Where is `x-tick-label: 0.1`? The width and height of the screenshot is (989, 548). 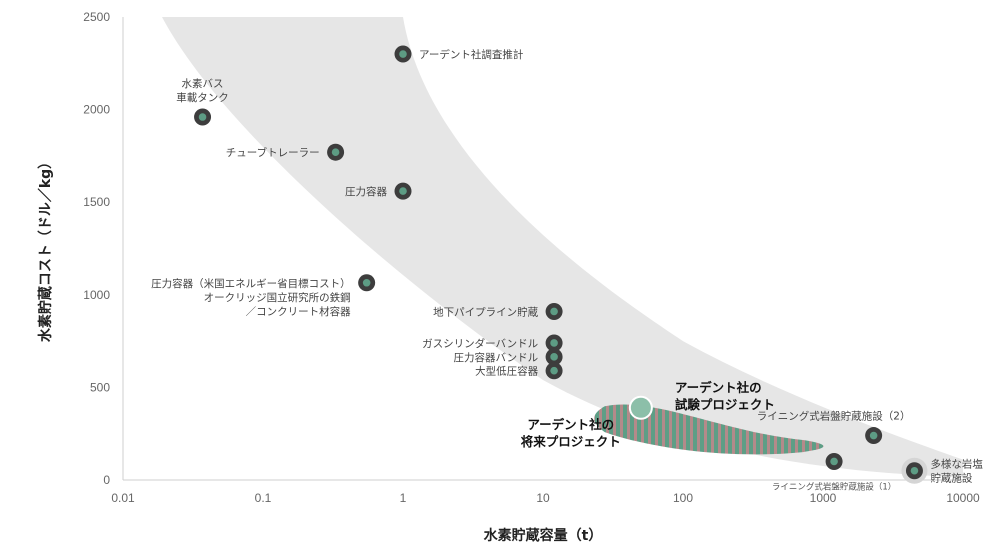 x-tick-label: 0.1 is located at coordinates (263, 498).